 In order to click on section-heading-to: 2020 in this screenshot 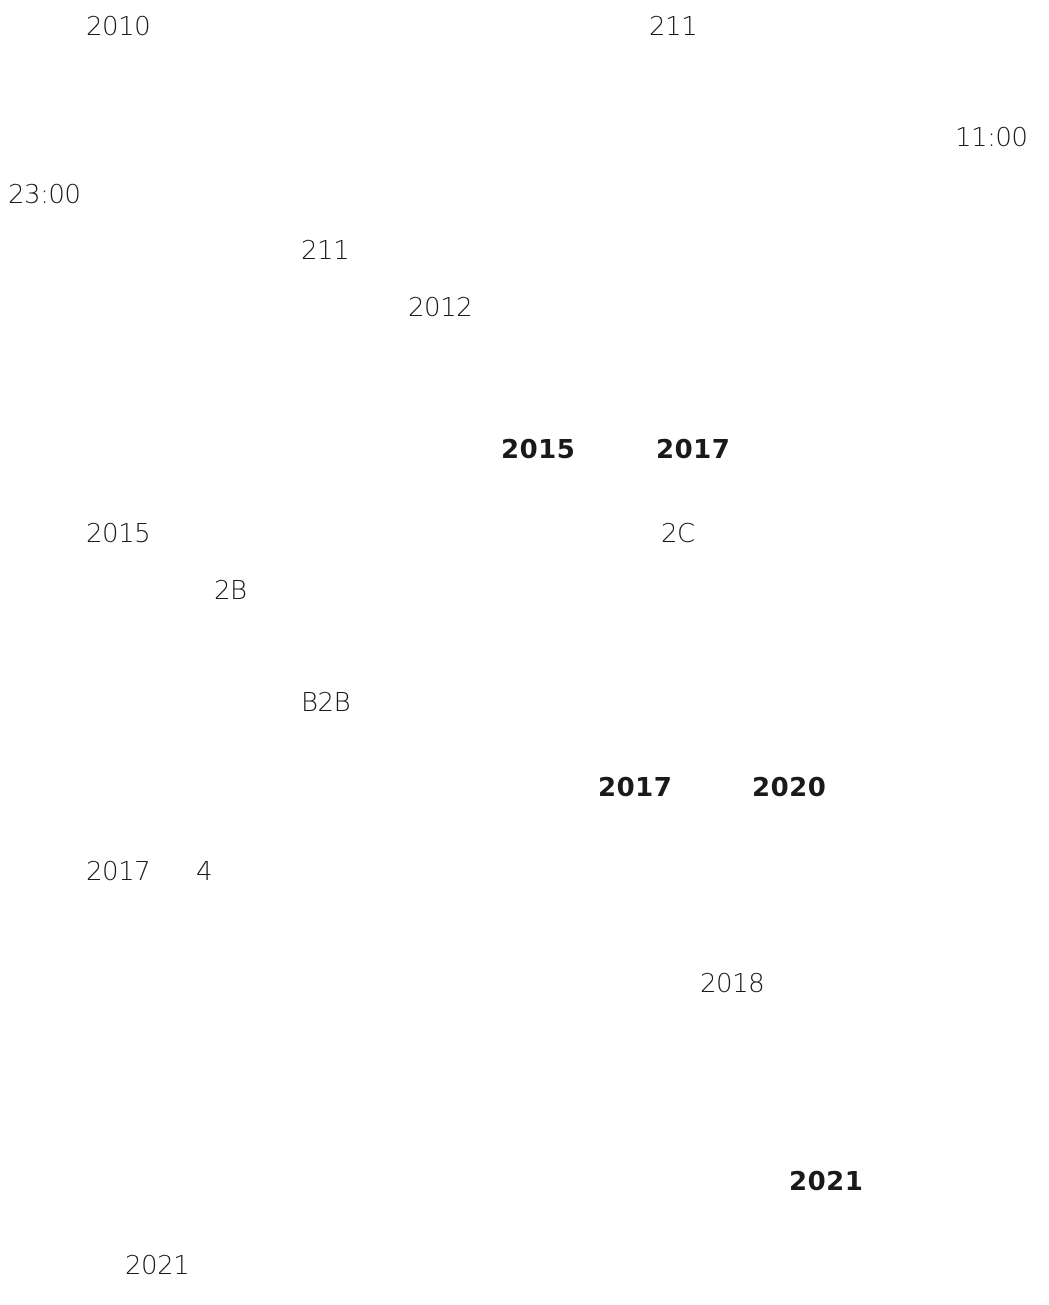, I will do `click(789, 788)`.